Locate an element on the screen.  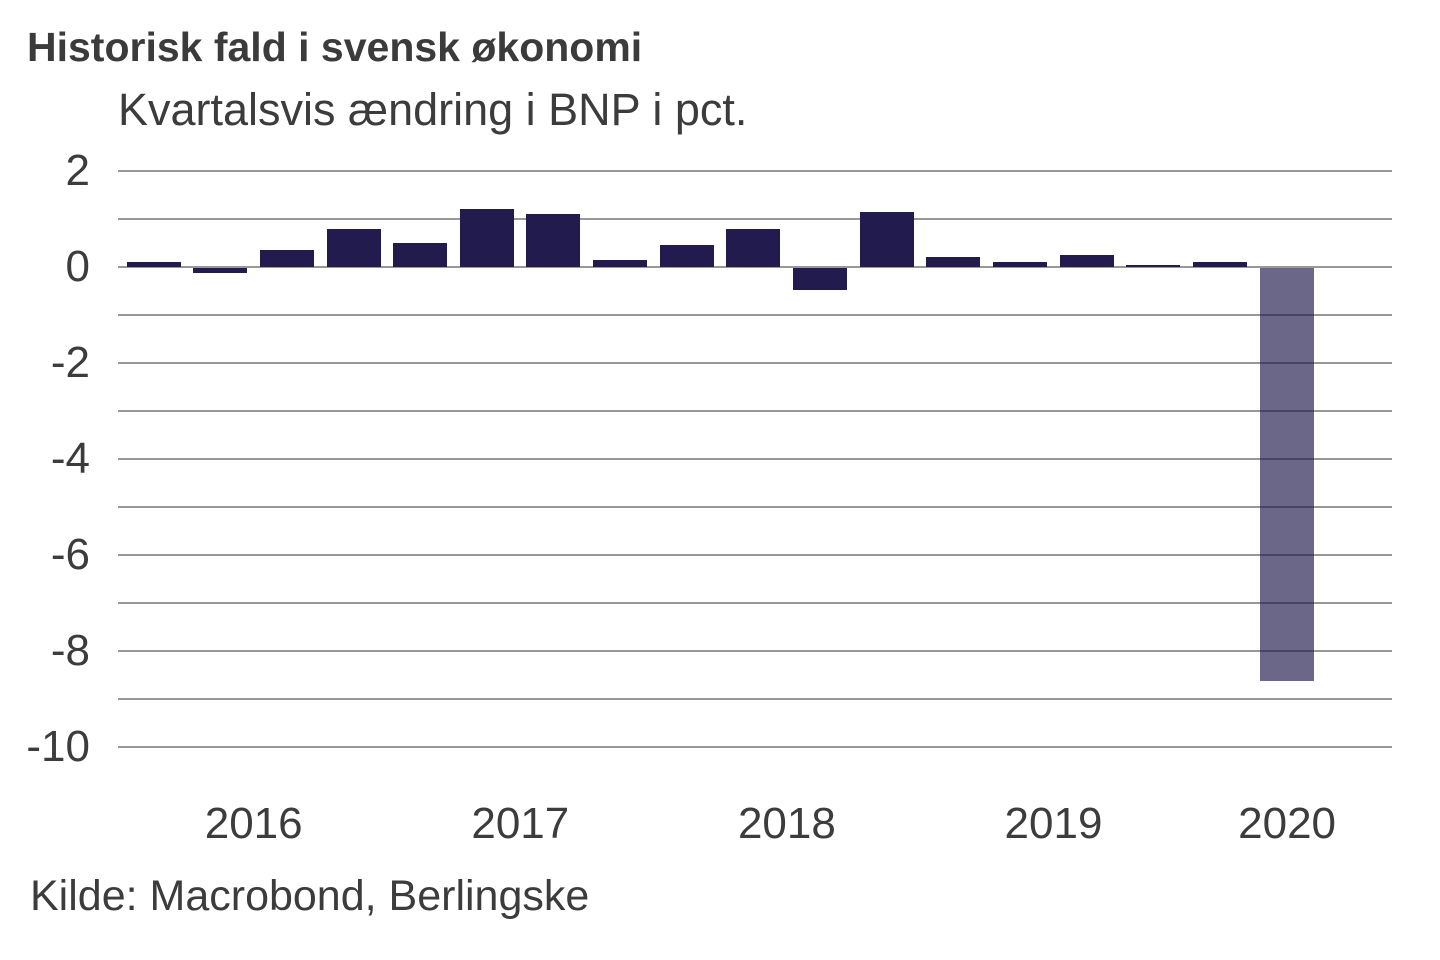
source-credit: Kilde: Macrobond, Berlingske is located at coordinates (310, 896).